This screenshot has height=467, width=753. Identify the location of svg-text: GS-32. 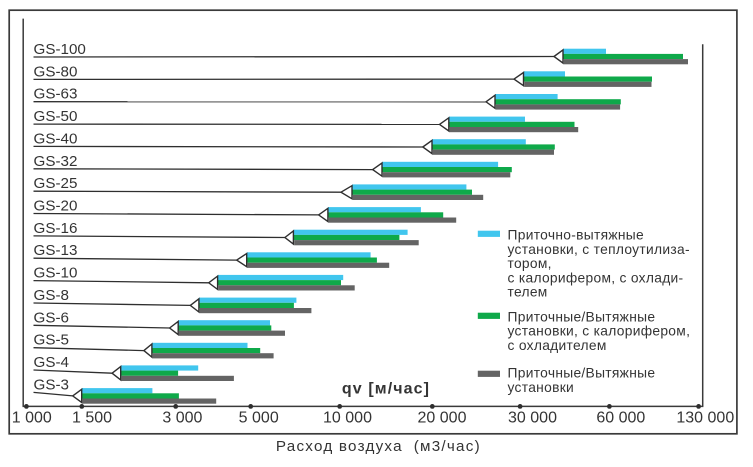
(56, 161).